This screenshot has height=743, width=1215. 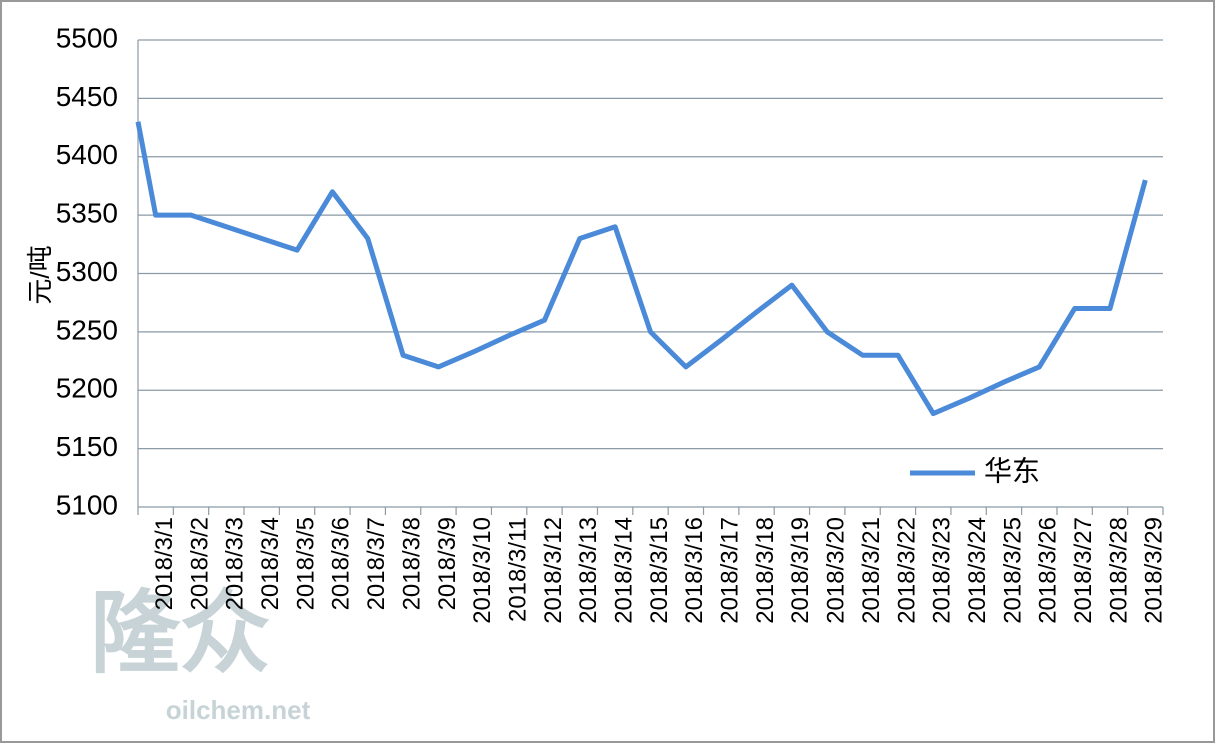 I want to click on x-tick-label: 2018/3/7, so click(x=376, y=563).